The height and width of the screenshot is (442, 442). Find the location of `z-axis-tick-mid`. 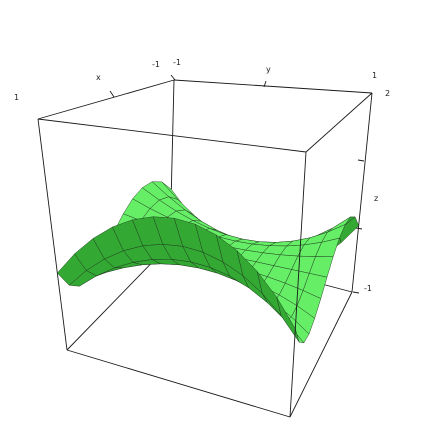

z-axis-tick-mid is located at coordinates (359, 228).